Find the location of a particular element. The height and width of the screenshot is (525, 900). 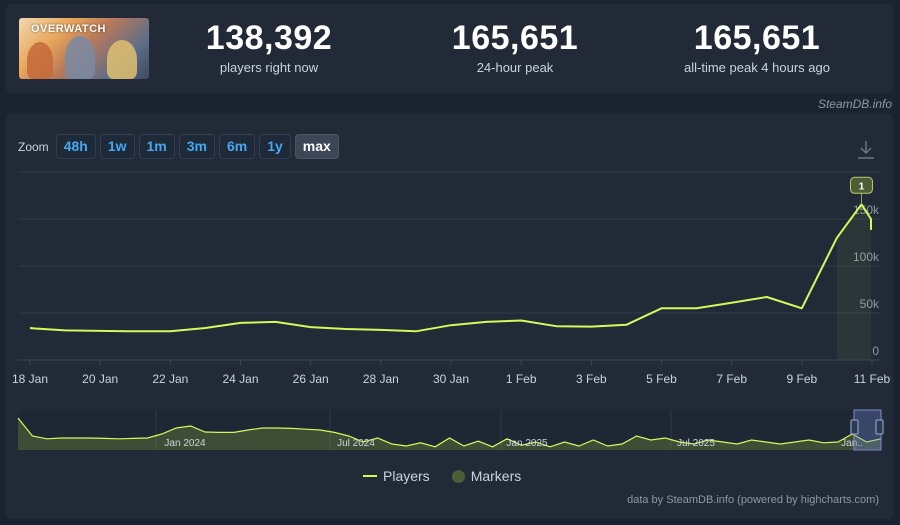

stat-value: 138,392 is located at coordinates (269, 38).